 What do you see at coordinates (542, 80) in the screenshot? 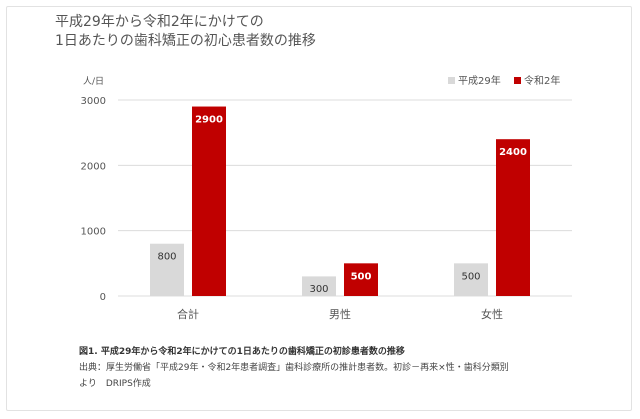
I see `legend-label-series2: 令和2年` at bounding box center [542, 80].